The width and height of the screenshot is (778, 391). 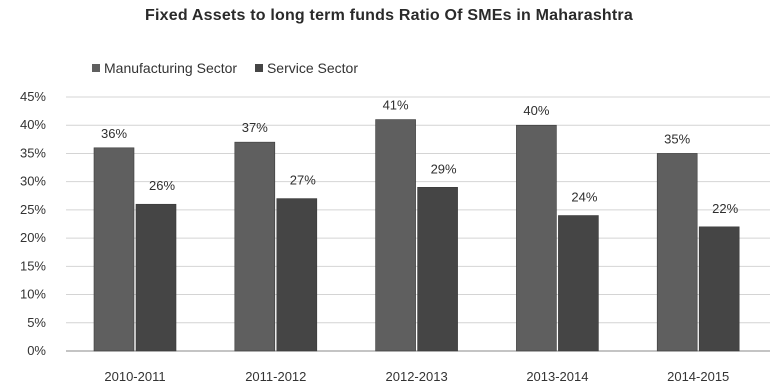 I want to click on y-tick-label: 40%, so click(x=33, y=124).